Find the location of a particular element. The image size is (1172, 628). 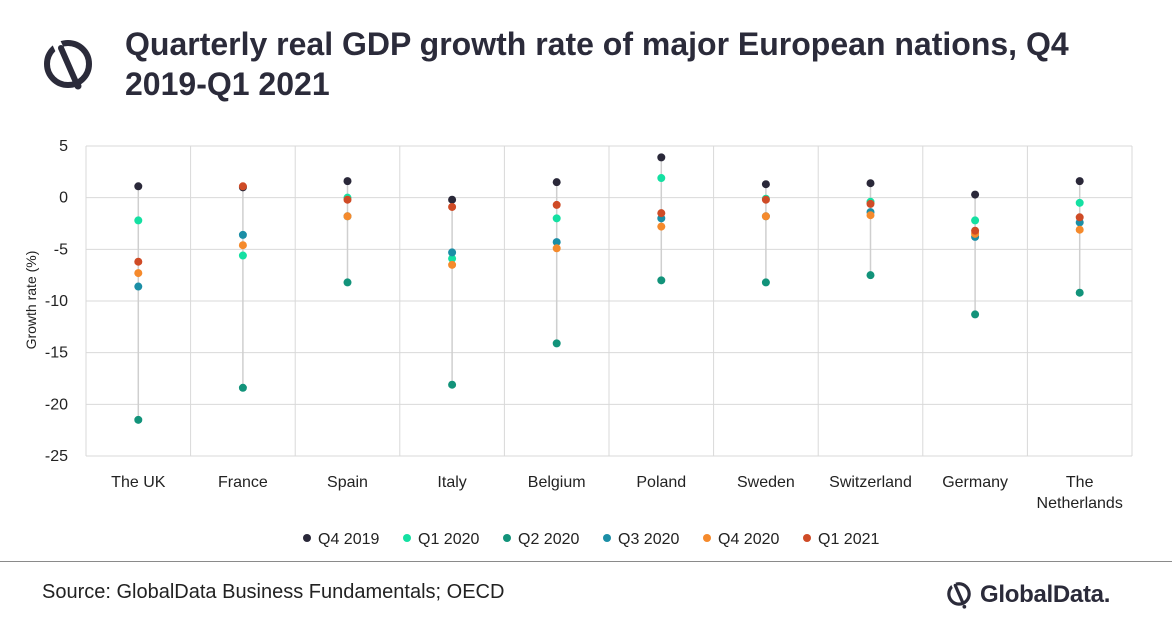

x-tick-label: Spain is located at coordinates (347, 482).